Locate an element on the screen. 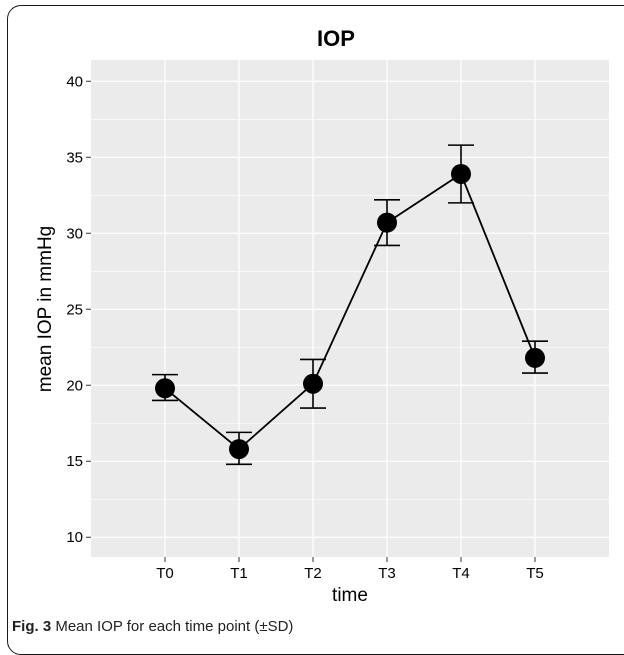  y-tick-label: 10 is located at coordinates (74, 537).